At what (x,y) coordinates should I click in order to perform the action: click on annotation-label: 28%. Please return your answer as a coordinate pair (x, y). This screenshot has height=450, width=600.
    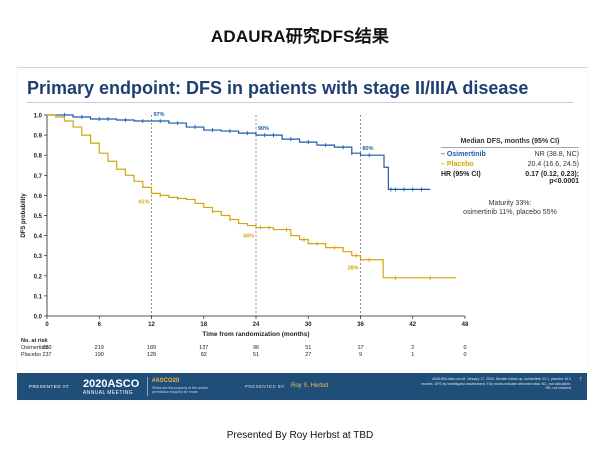
    Looking at the image, I should click on (352, 269).